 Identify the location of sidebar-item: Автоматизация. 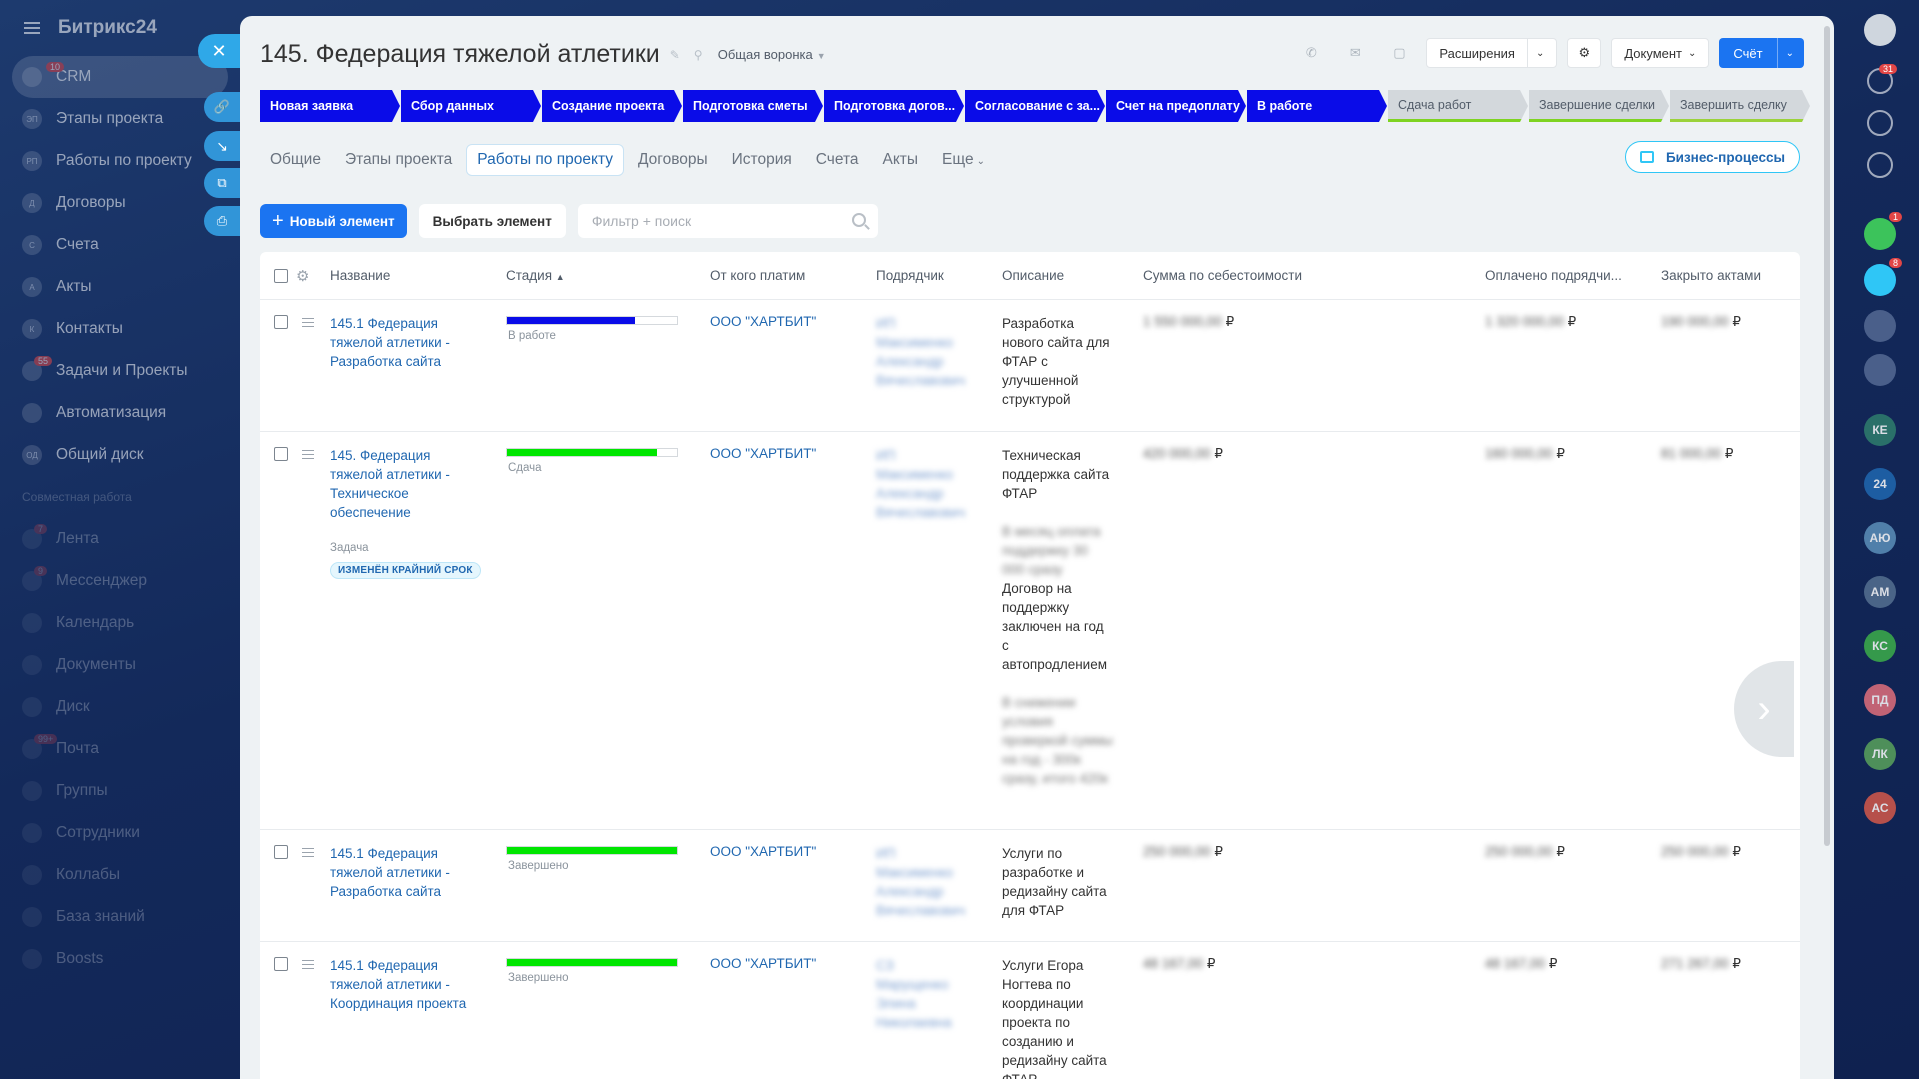
(120, 413).